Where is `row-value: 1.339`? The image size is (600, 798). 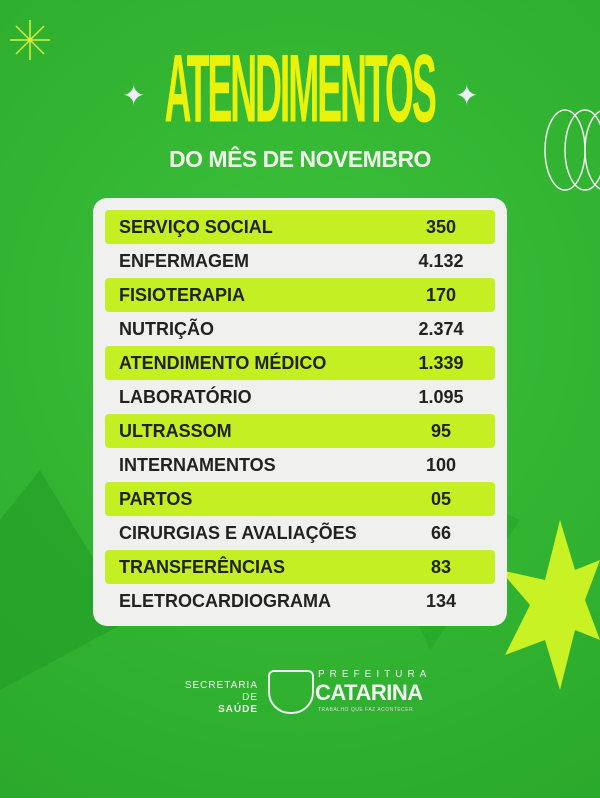 row-value: 1.339 is located at coordinates (441, 362).